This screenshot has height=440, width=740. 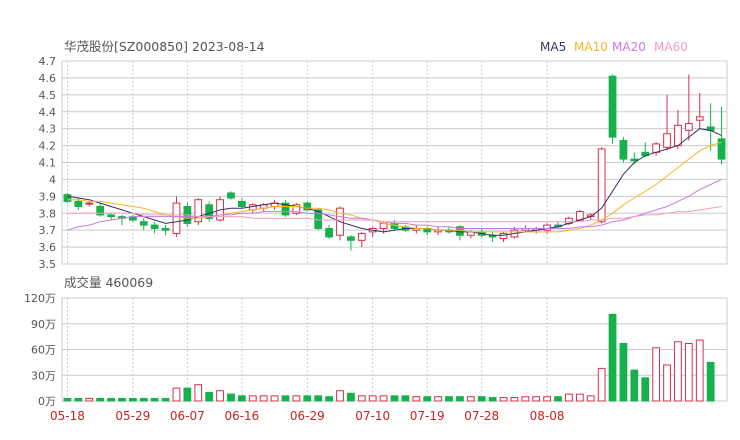 What do you see at coordinates (427, 416) in the screenshot?
I see `date-tick-label: 07-19` at bounding box center [427, 416].